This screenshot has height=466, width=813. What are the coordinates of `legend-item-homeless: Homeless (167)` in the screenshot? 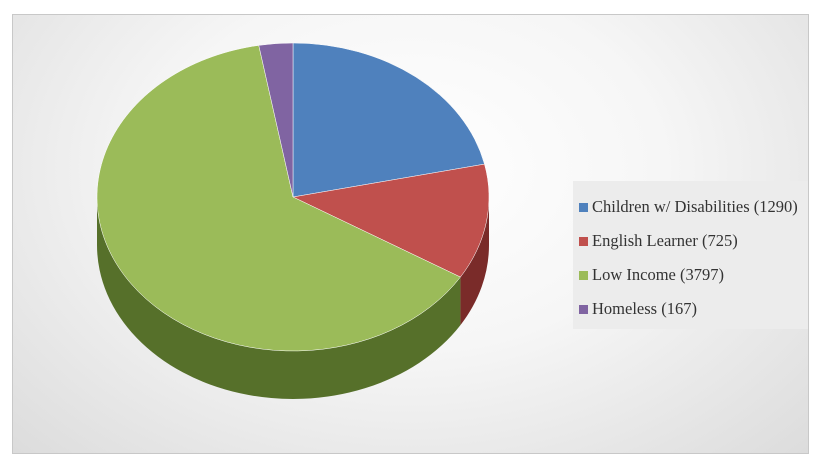 It's located at (693, 309).